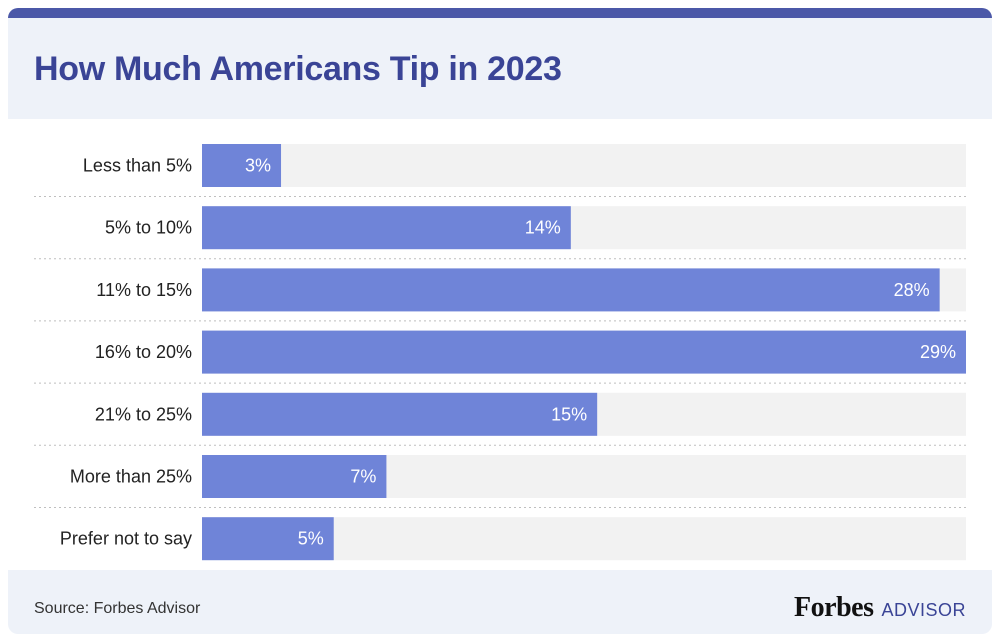 The width and height of the screenshot is (1000, 642). What do you see at coordinates (137, 166) in the screenshot?
I see `category-label: Less than 5%` at bounding box center [137, 166].